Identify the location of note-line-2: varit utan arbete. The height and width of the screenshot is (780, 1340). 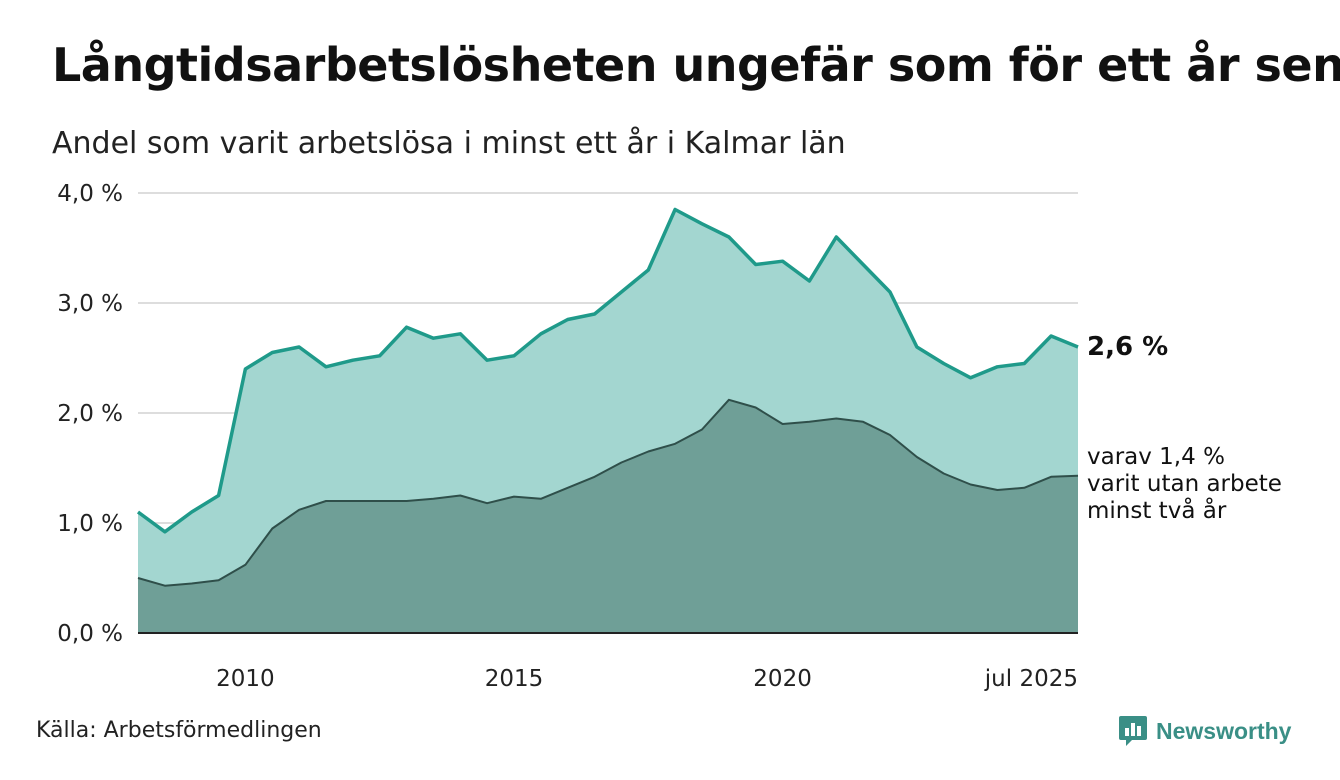
(1184, 484).